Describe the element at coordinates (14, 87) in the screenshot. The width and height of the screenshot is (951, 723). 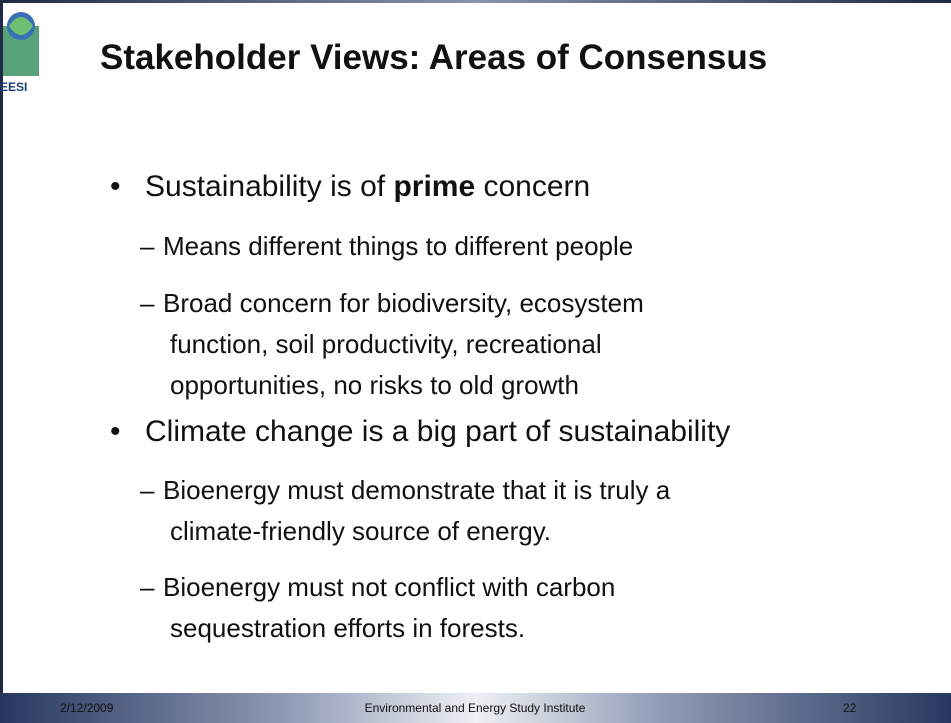
I see `logo-text: EESI` at that location.